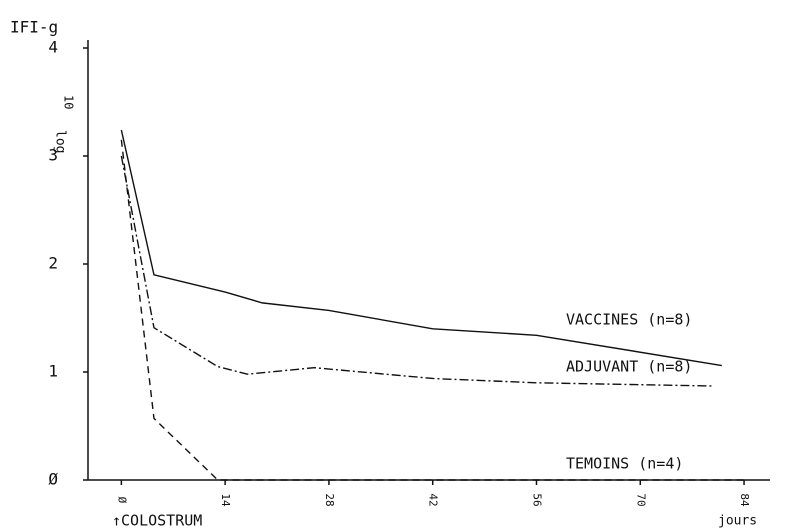  What do you see at coordinates (225, 500) in the screenshot?
I see `x-tick-label: 14` at bounding box center [225, 500].